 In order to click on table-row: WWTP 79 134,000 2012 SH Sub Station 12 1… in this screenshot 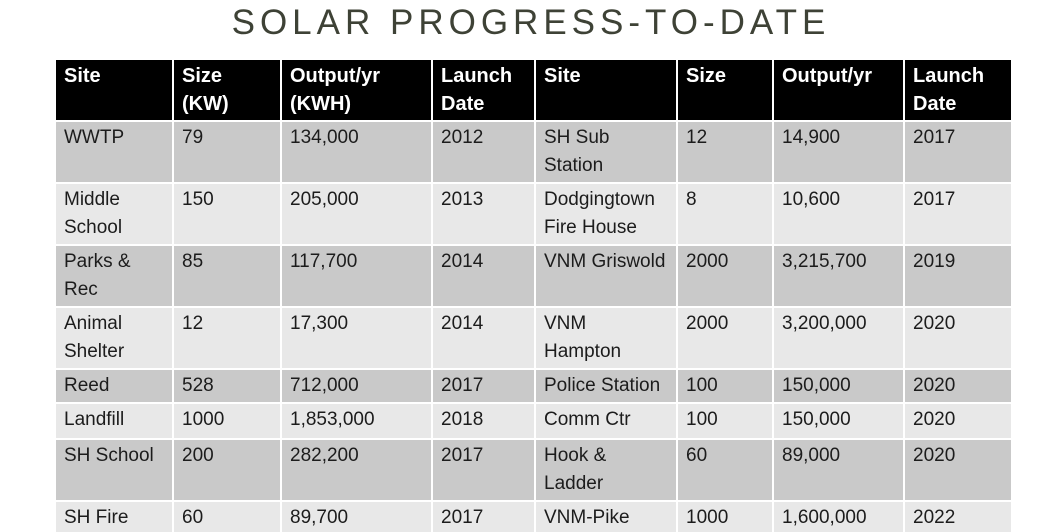, I will do `click(533, 152)`.